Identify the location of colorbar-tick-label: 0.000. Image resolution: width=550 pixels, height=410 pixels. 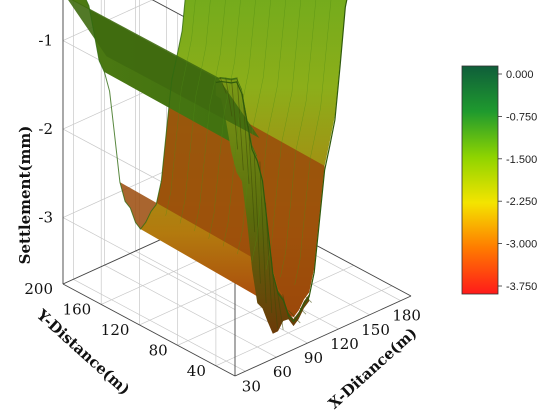
(520, 75).